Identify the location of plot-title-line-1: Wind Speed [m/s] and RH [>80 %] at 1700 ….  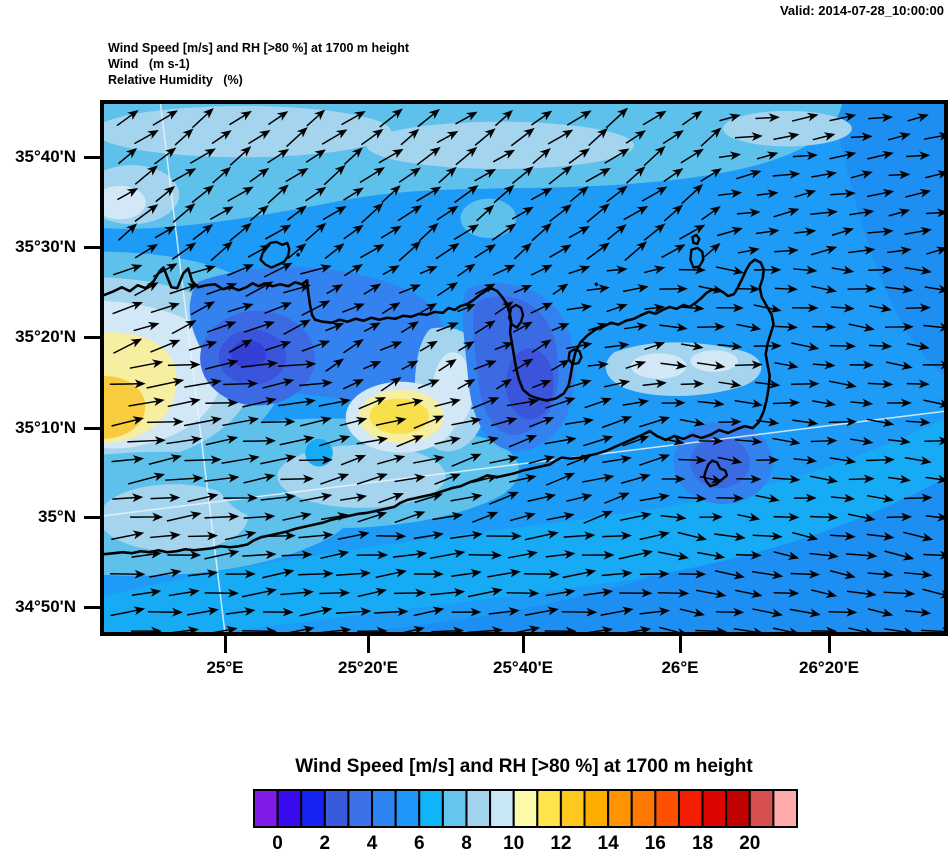
(258, 48).